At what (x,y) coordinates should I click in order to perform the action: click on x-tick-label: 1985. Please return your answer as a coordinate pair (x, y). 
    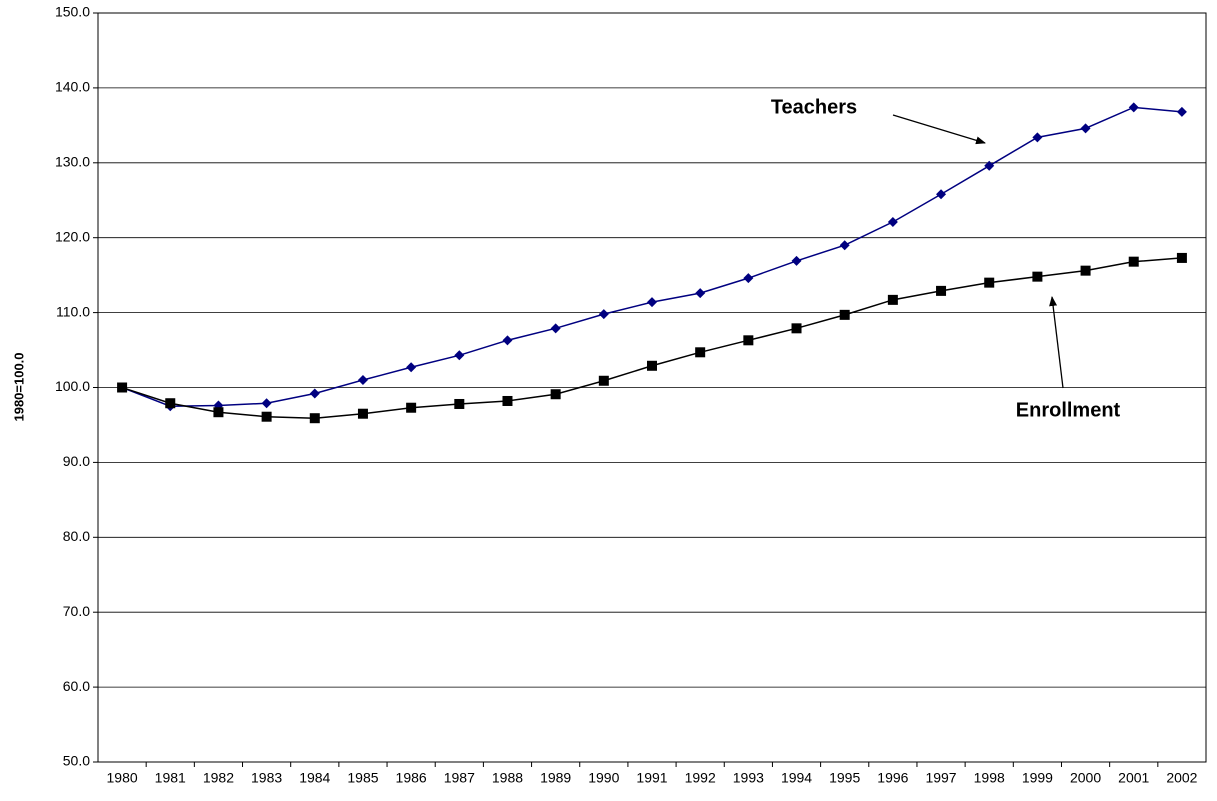
    Looking at the image, I should click on (362, 778).